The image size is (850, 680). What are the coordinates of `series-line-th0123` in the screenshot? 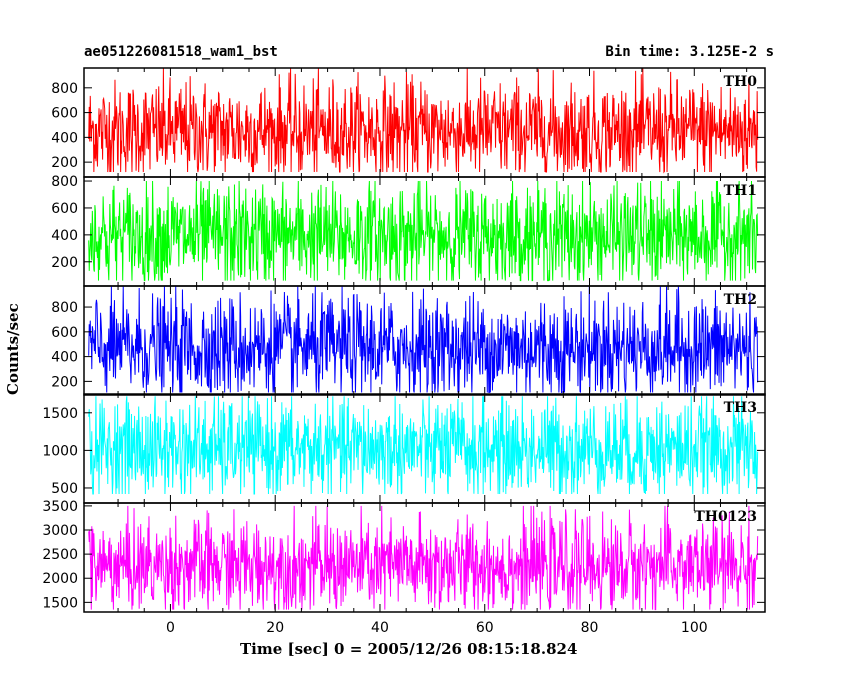 It's located at (423, 558).